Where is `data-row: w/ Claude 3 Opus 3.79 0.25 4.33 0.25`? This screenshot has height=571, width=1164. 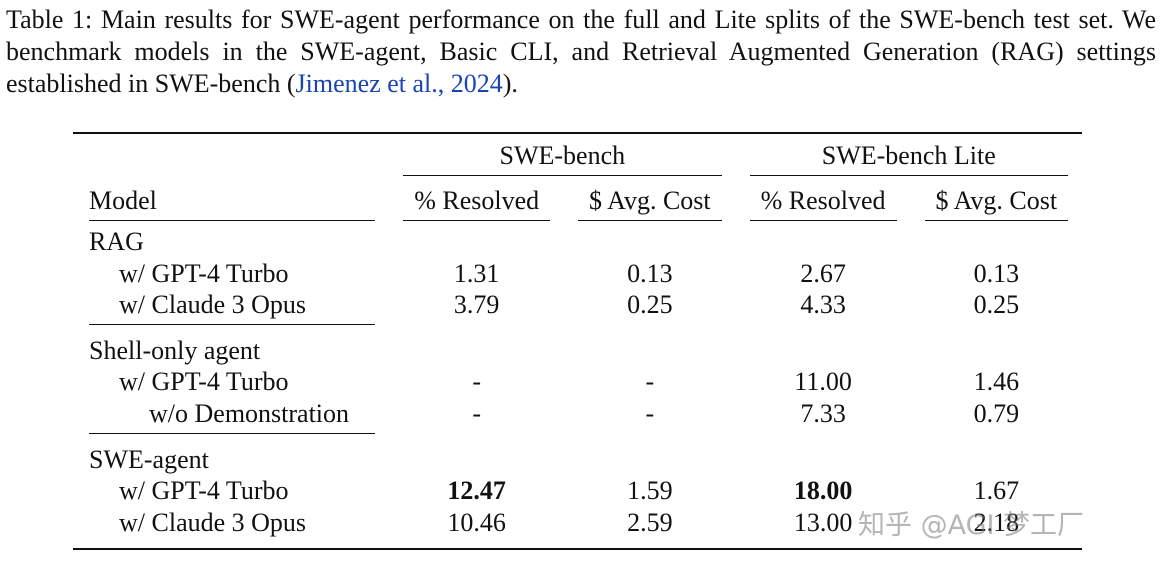
data-row: w/ Claude 3 Opus 3.79 0.25 4.33 0.25 is located at coordinates (577, 305).